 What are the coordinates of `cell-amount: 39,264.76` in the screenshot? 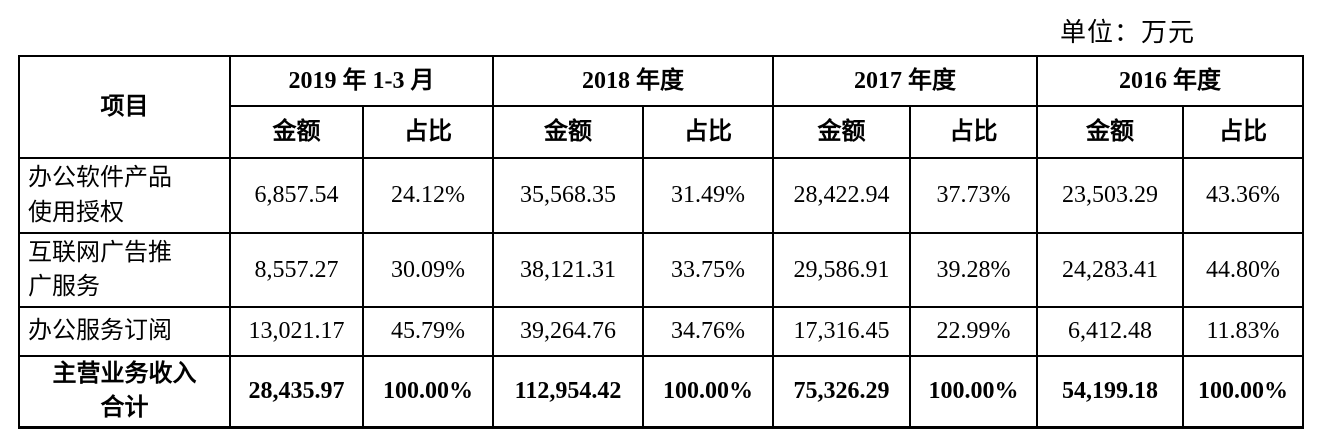 It's located at (568, 331).